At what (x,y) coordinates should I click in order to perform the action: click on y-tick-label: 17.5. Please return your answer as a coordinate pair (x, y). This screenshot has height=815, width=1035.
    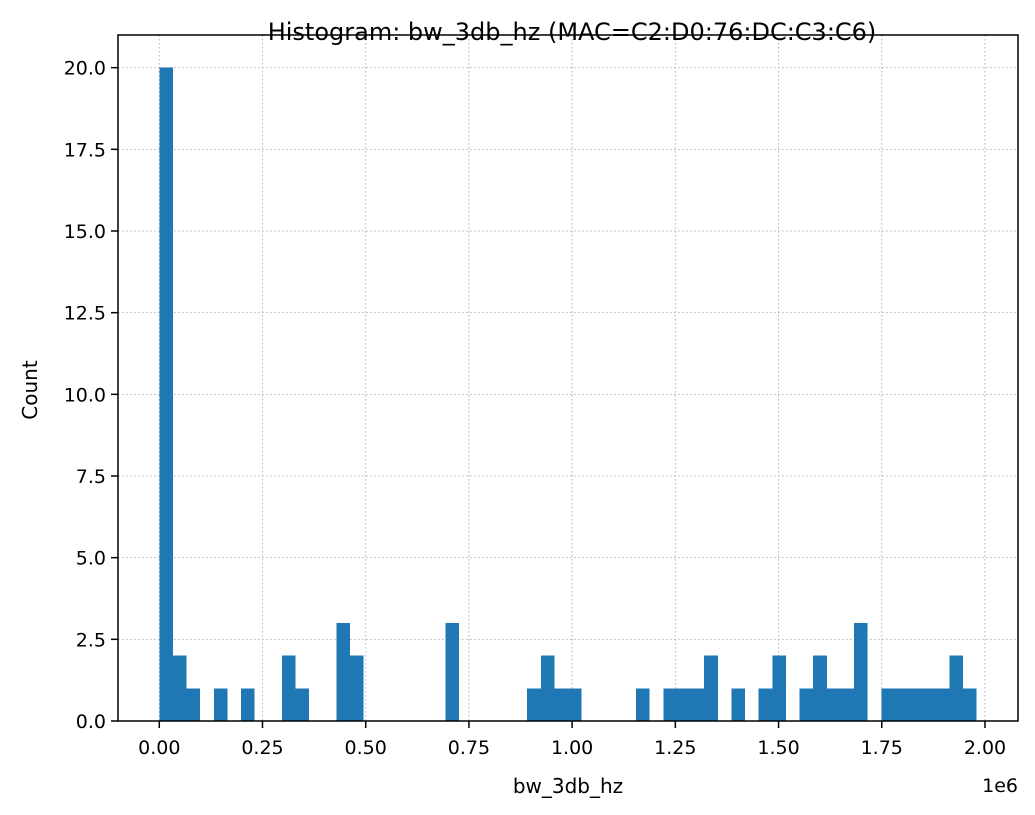
    Looking at the image, I should click on (85, 150).